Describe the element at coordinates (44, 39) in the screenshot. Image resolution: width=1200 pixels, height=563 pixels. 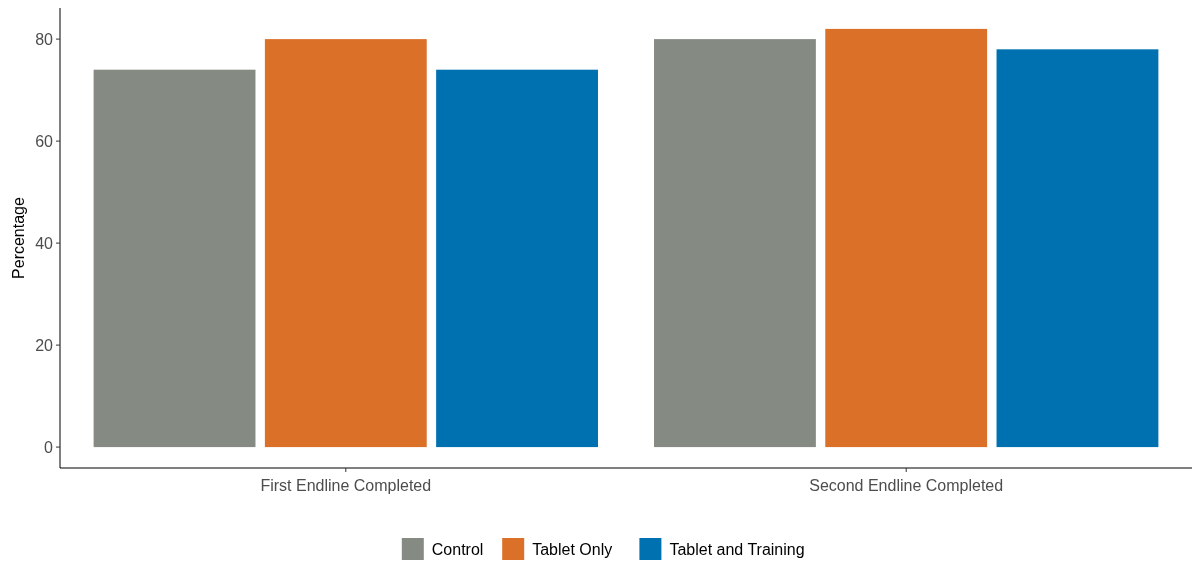
I see `y-tick-label: 80` at that location.